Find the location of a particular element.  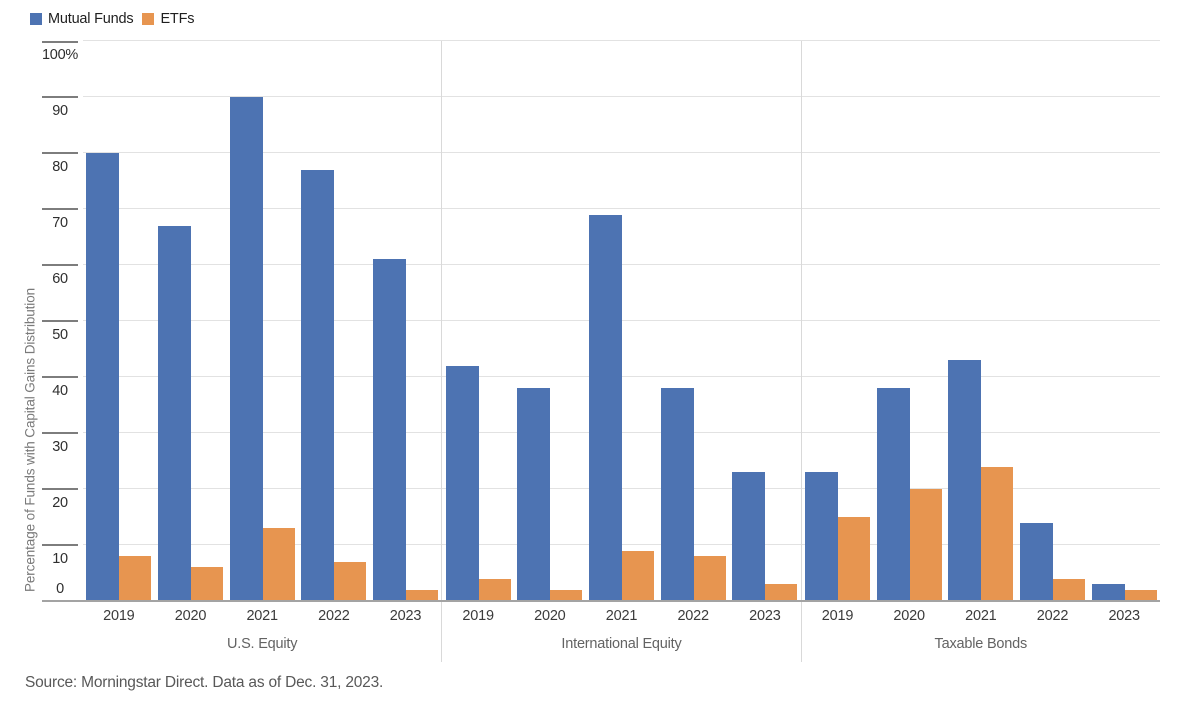

legend-label-etfs: ETFs is located at coordinates (177, 19).